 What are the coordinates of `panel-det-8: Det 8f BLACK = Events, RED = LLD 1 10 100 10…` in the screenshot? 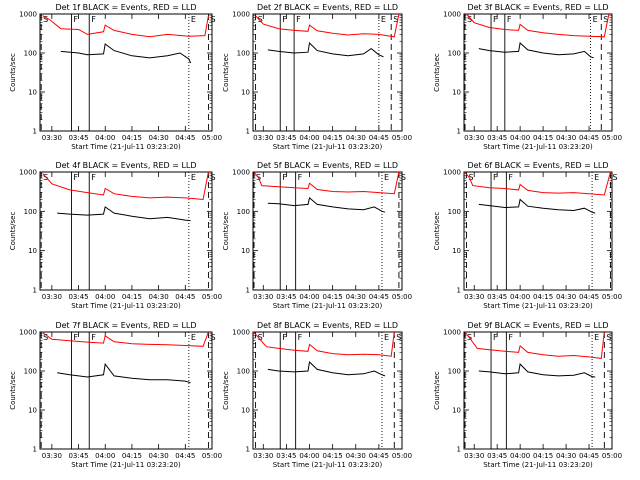 It's located at (317, 395).